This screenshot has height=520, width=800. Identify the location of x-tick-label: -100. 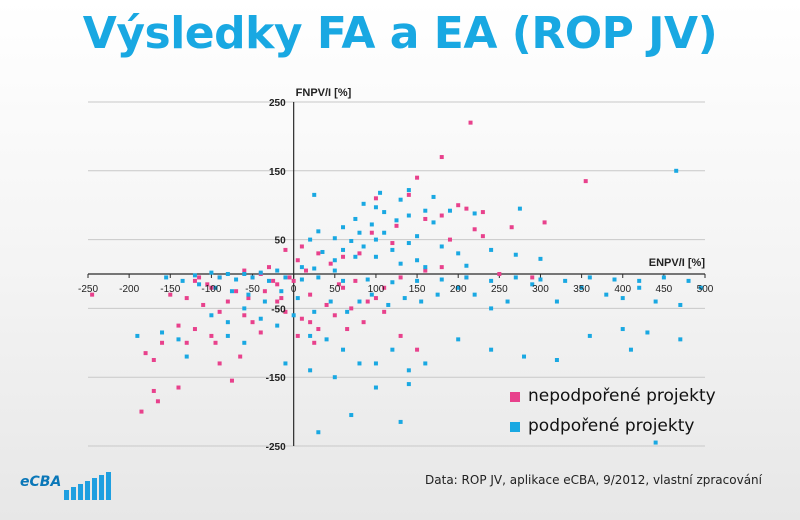
(211, 289).